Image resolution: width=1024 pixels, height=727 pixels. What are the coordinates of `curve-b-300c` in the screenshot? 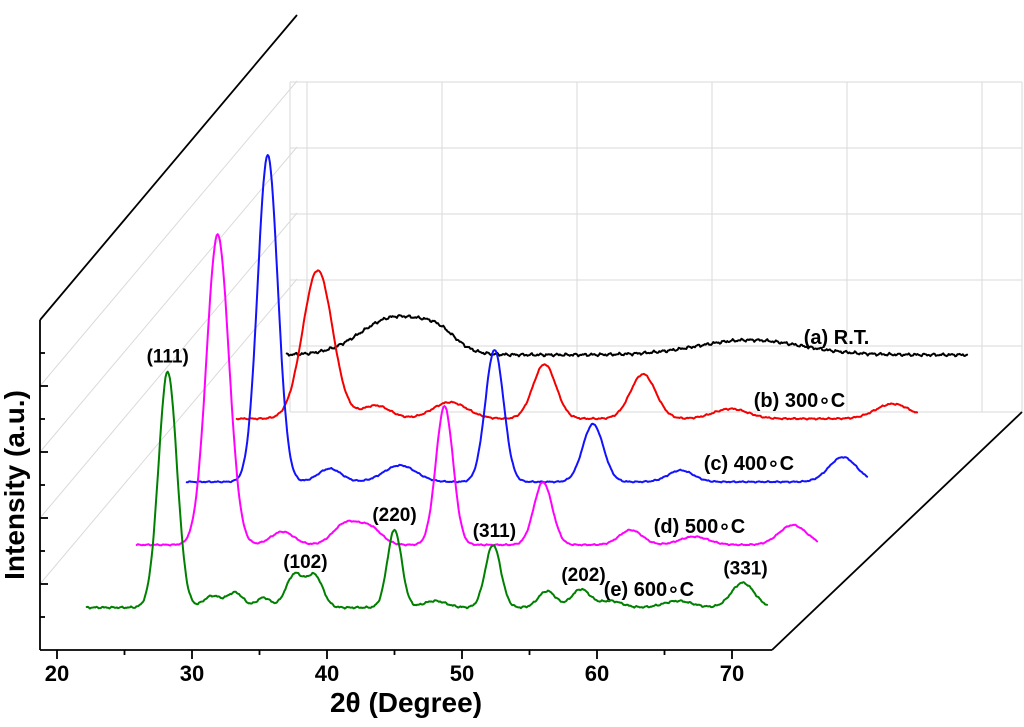 It's located at (577, 345).